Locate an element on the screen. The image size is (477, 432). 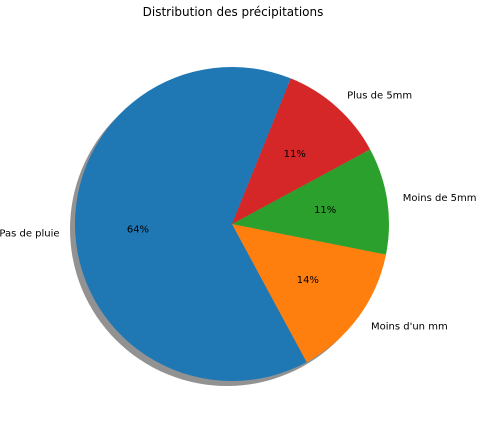
slice-percent-4: 11% is located at coordinates (295, 154).